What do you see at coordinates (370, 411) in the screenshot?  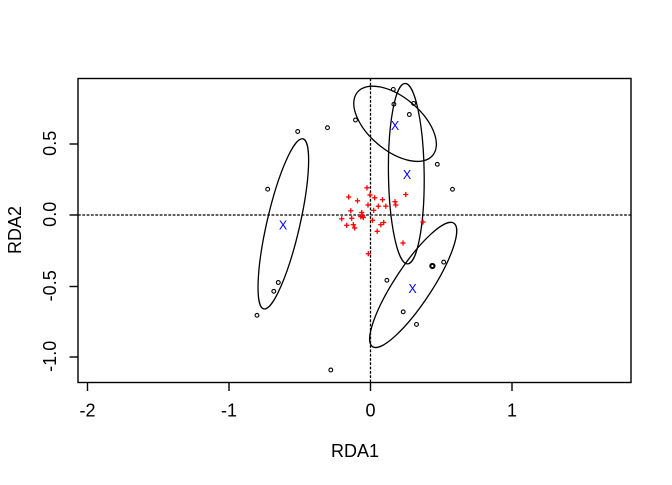 I see `svg-text: 0` at bounding box center [370, 411].